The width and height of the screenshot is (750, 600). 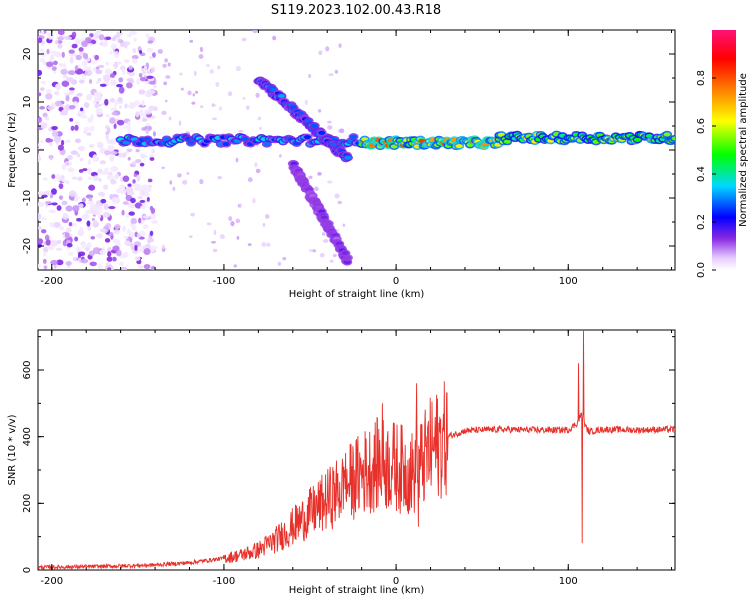 I want to click on colorbar-label: Normalized spectral amplitude, so click(x=743, y=150).